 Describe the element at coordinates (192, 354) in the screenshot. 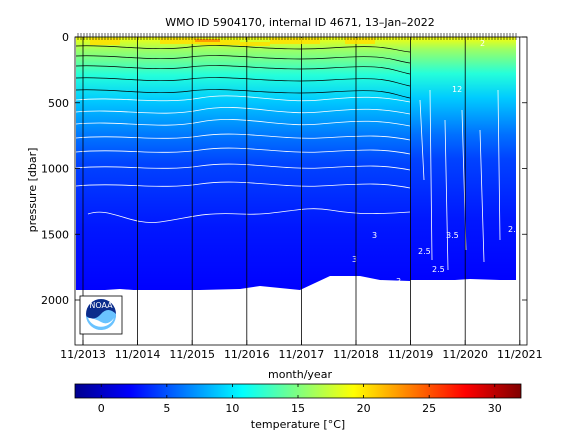

I see `x-tick-label: 11/2015` at that location.